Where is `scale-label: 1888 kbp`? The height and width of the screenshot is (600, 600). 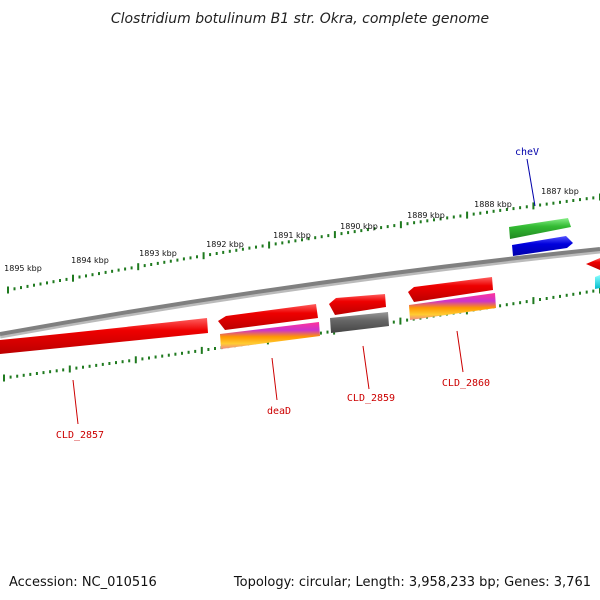 scale-label: 1888 kbp is located at coordinates (493, 204).